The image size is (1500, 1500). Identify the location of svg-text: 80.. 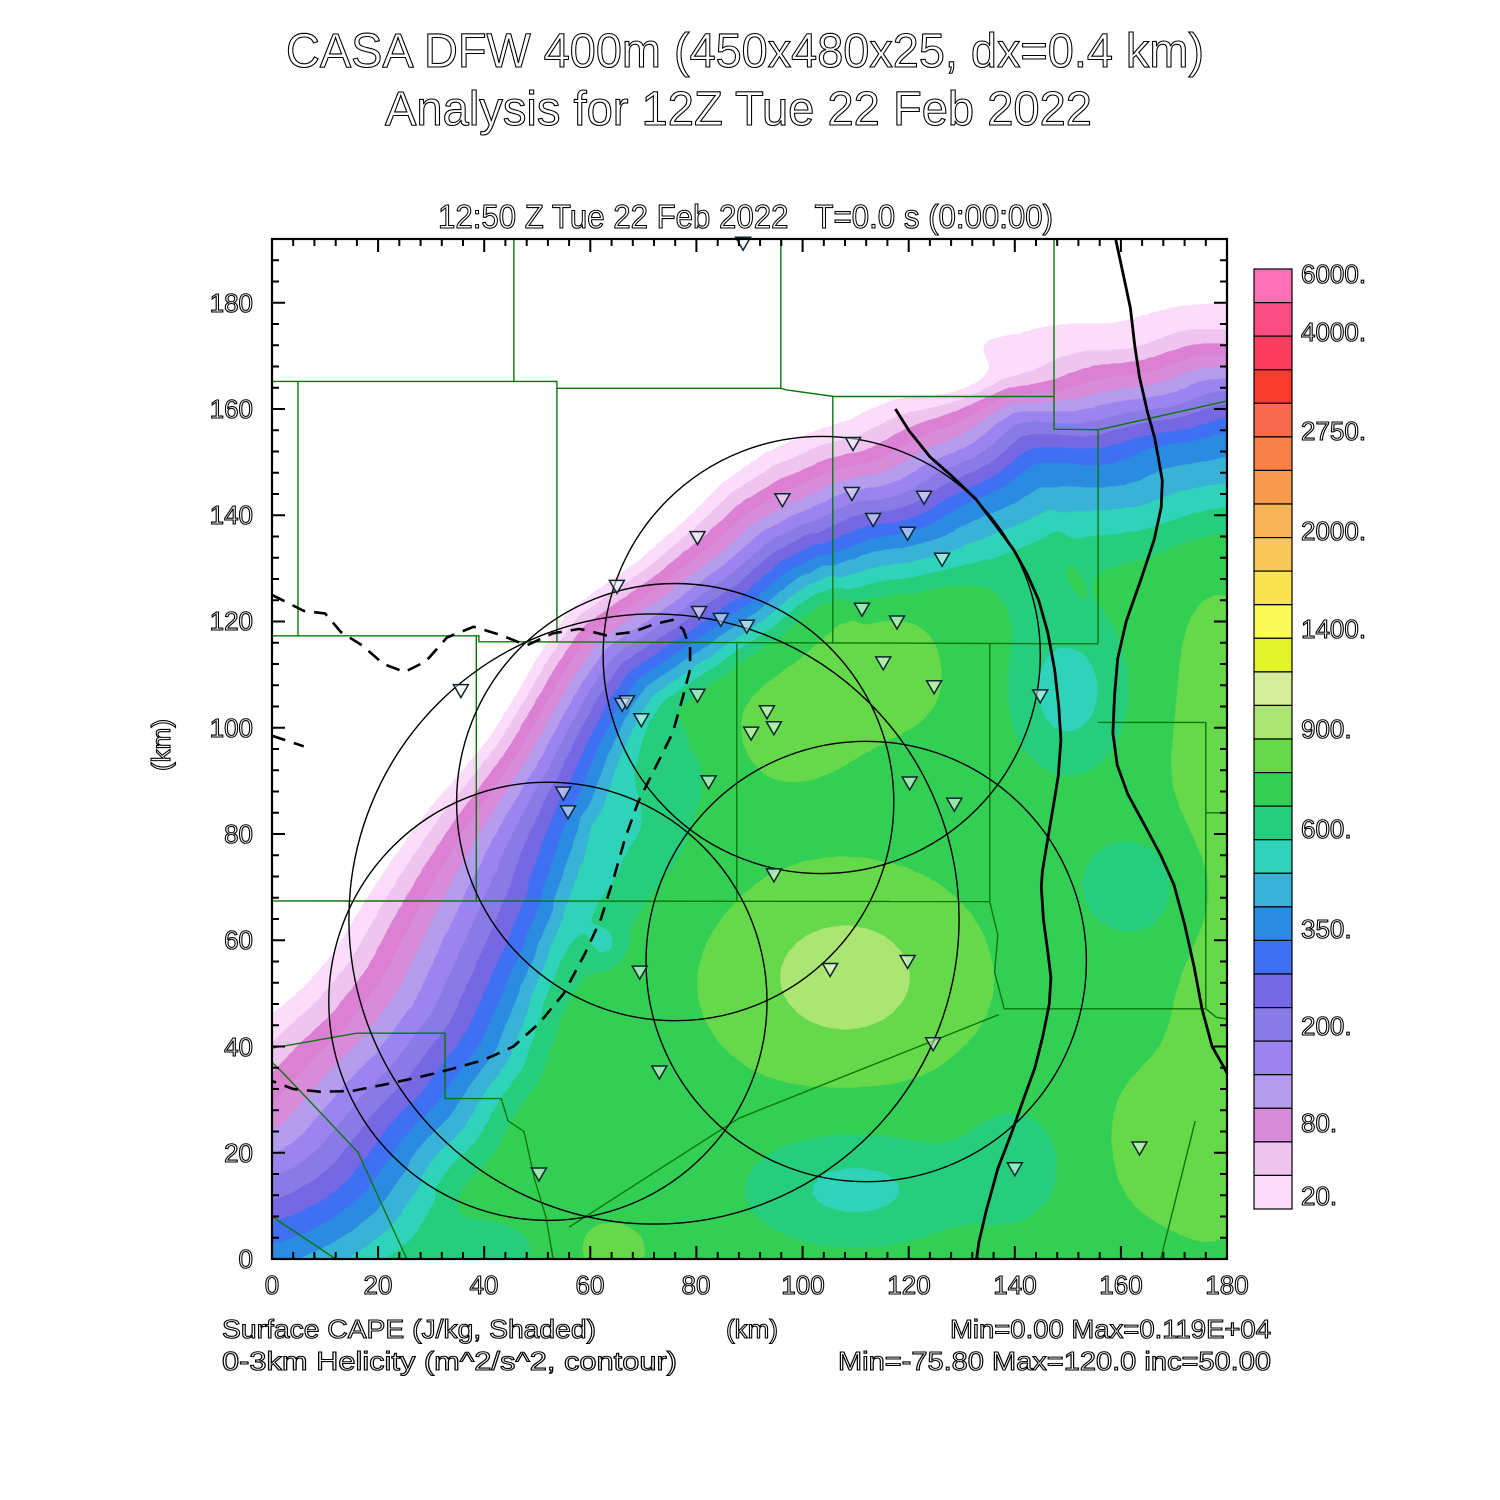
(1319, 1123).